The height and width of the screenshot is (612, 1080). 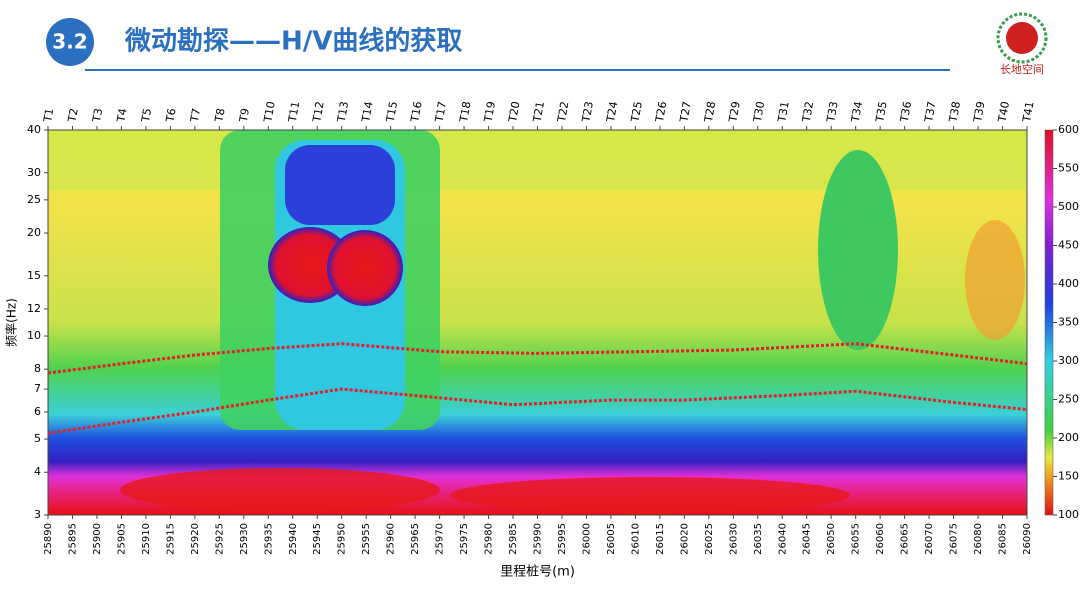 What do you see at coordinates (1068, 360) in the screenshot?
I see `colorbar-label: 300` at bounding box center [1068, 360].